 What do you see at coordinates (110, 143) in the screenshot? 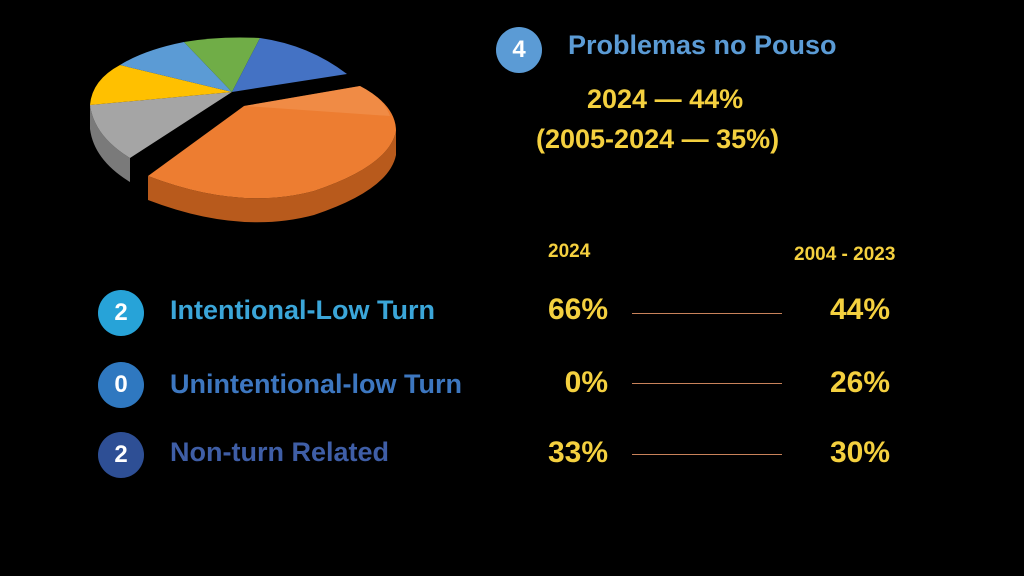
I see `pie-slice-grey-side` at bounding box center [110, 143].